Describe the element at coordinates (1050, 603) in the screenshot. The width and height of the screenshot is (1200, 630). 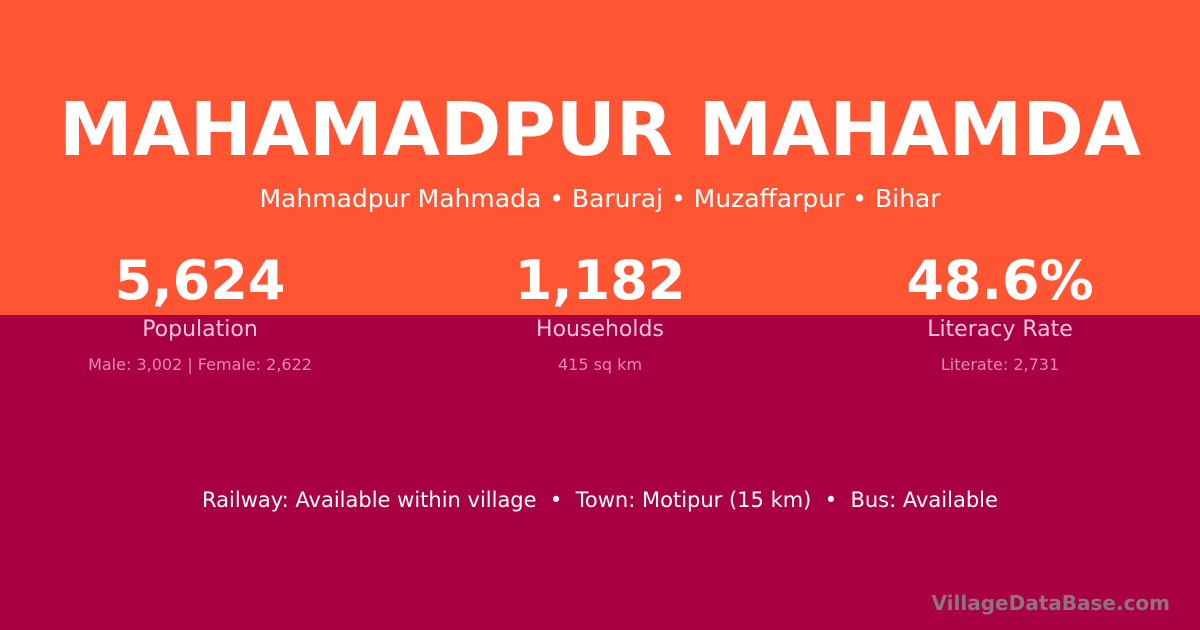
I see `brand-watermark: VillageDataBase.com` at that location.